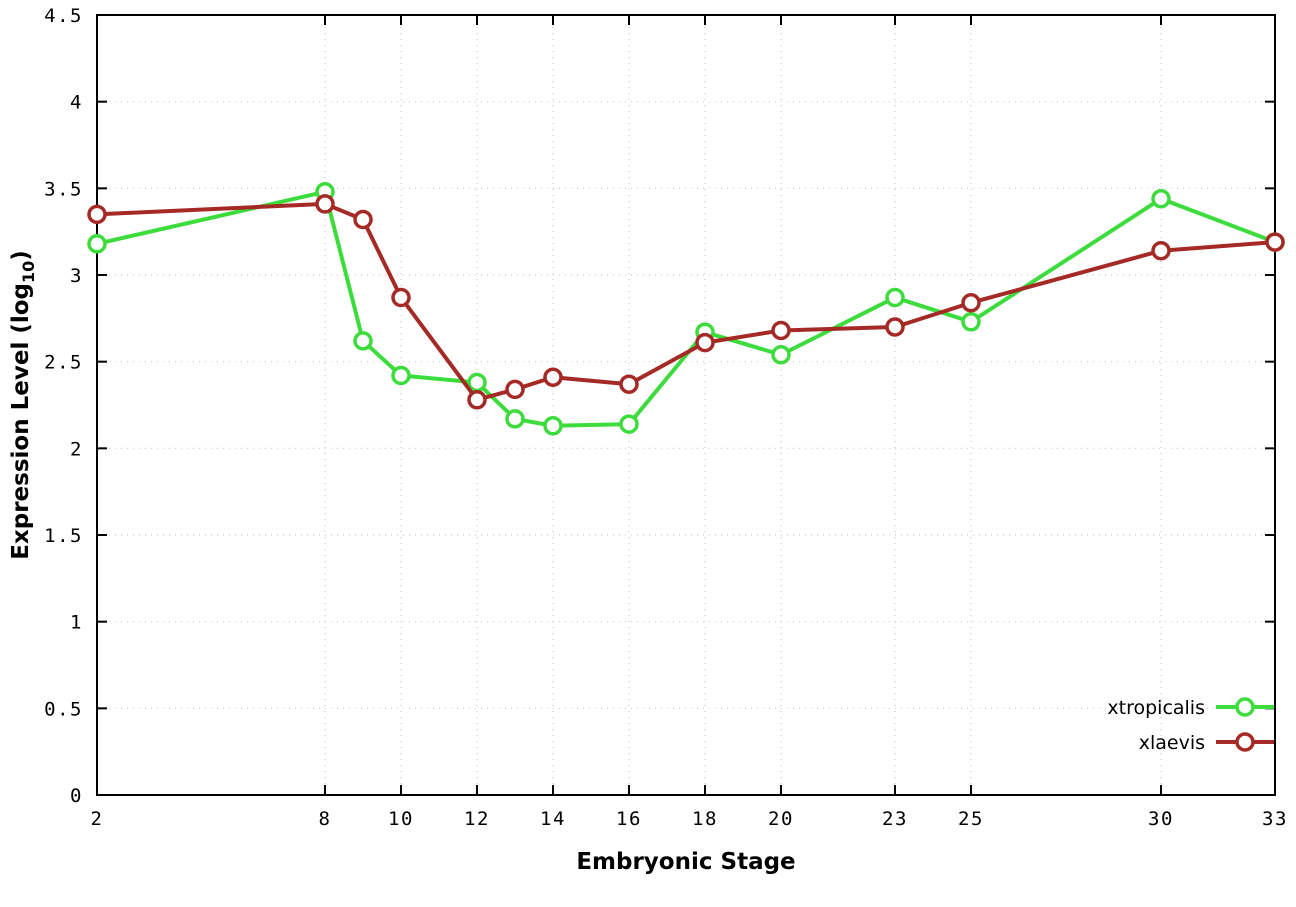 This screenshot has width=1296, height=907. Describe the element at coordinates (97, 819) in the screenshot. I see `x-tick-label: 2` at that location.